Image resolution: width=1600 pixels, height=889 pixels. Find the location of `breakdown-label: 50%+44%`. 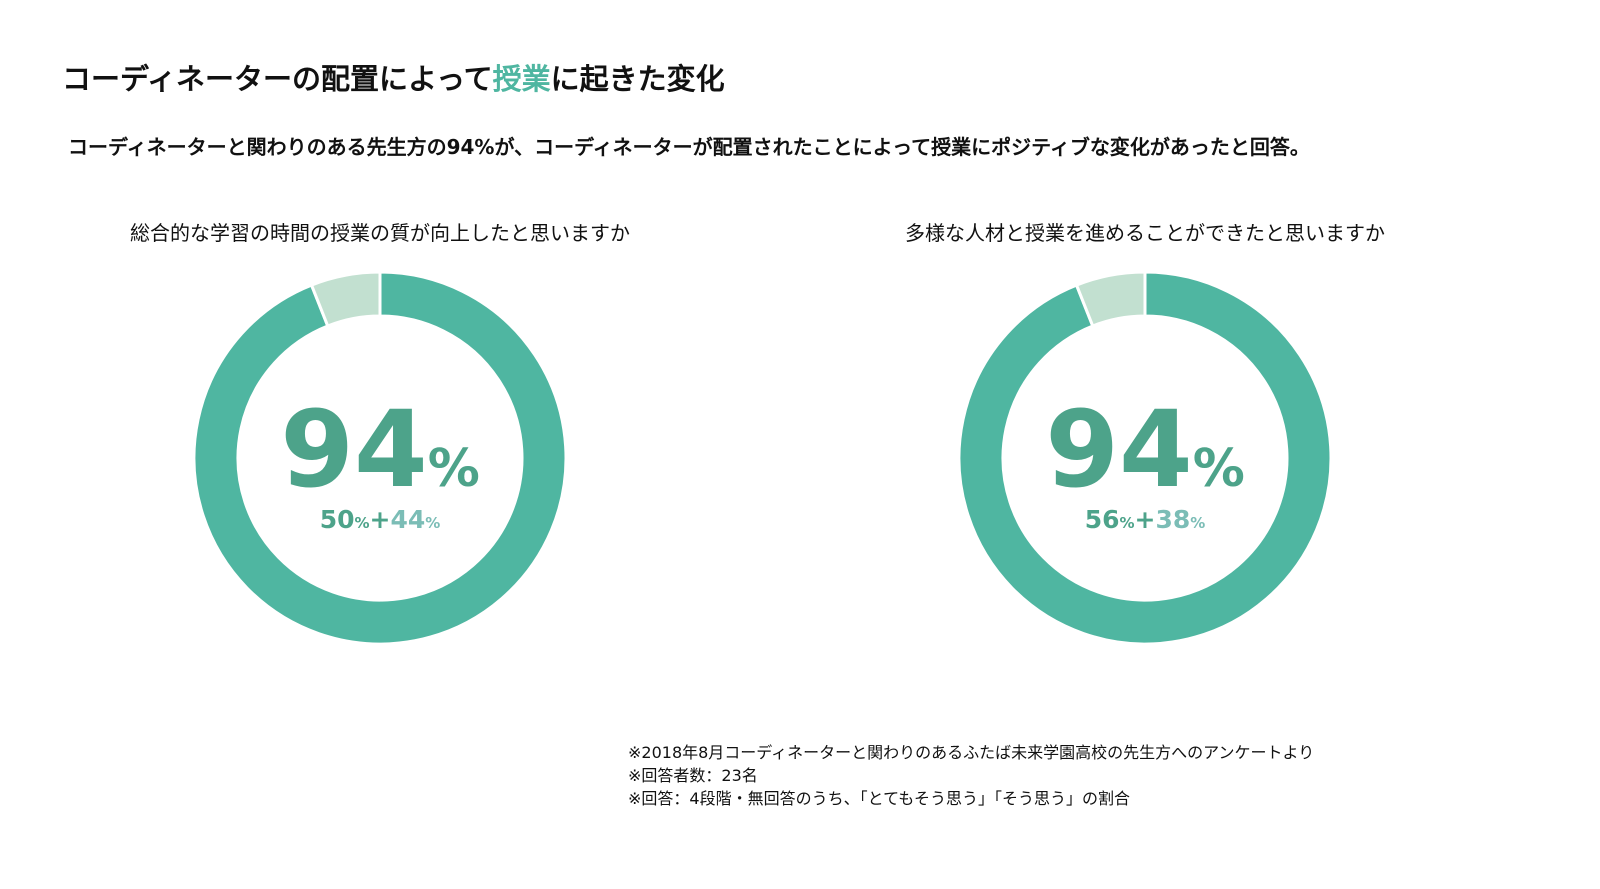

breakdown-label: 50%+44% is located at coordinates (380, 519).